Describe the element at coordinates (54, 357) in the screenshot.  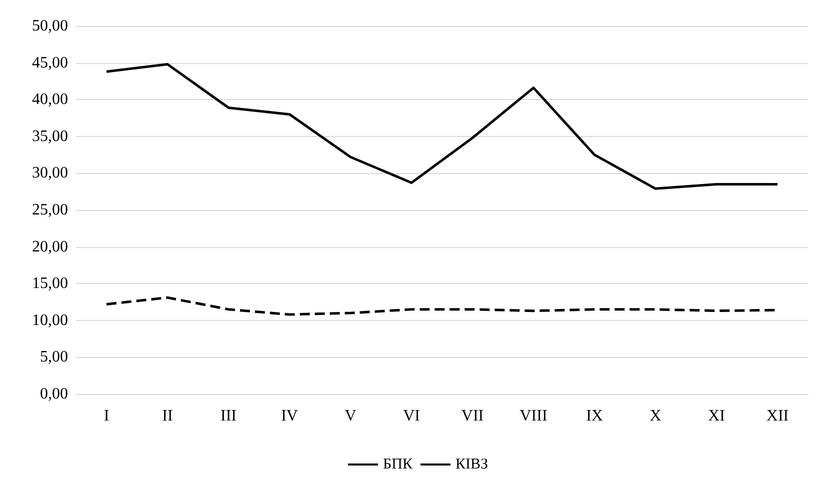
I see `y-tick-label: 5,00` at that location.